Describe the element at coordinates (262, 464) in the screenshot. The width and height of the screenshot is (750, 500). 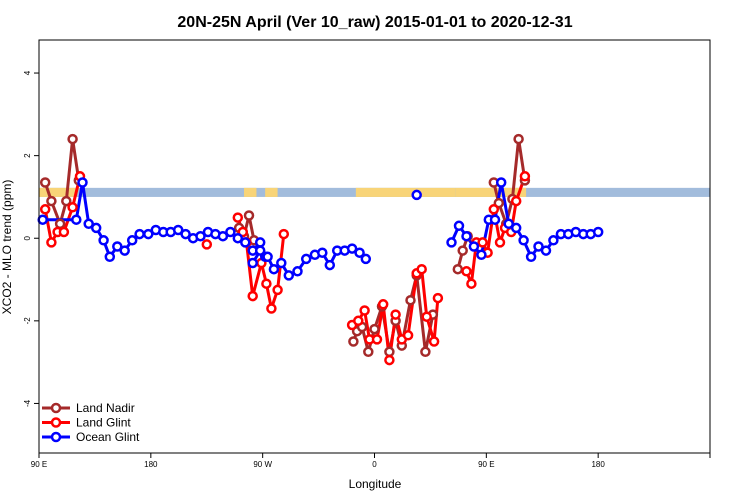
I see `x-tick-label: 90 W` at that location.